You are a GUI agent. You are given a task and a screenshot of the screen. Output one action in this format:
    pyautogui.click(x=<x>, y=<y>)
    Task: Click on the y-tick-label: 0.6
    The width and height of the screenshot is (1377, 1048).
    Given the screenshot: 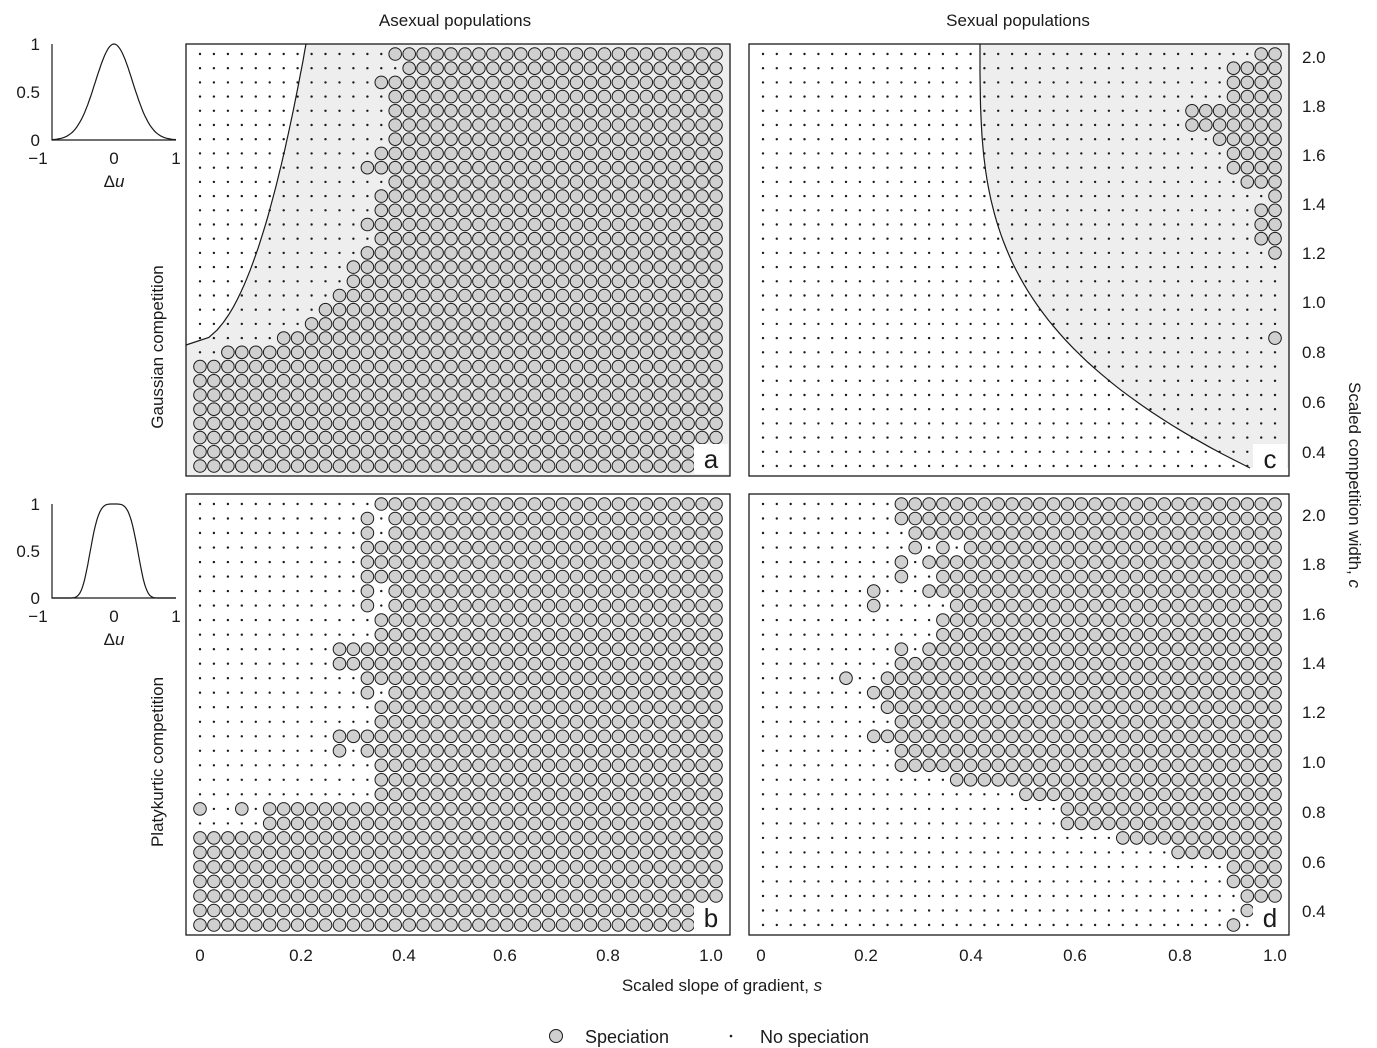 What is the action you would take?
    pyautogui.click(x=1314, y=402)
    